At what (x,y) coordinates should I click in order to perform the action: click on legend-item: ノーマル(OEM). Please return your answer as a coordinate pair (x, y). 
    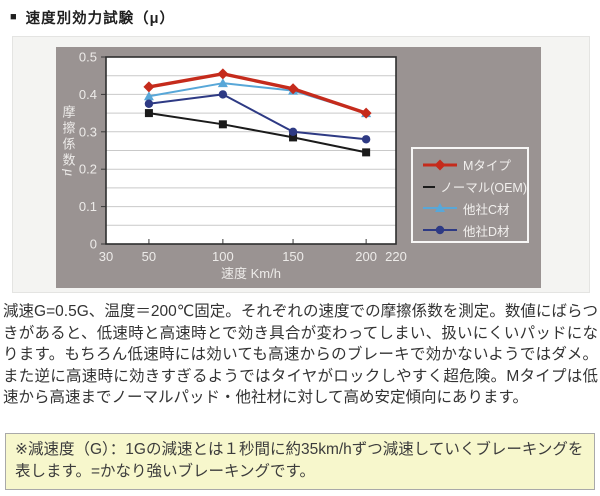
    Looking at the image, I should click on (474, 187).